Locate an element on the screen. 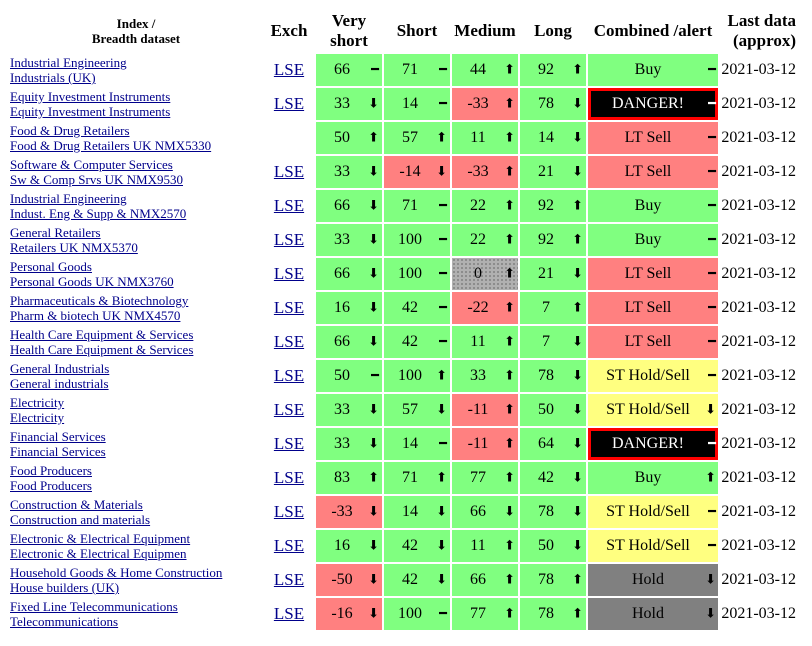 This screenshot has height=646, width=812. short-value: 42 is located at coordinates (410, 579).